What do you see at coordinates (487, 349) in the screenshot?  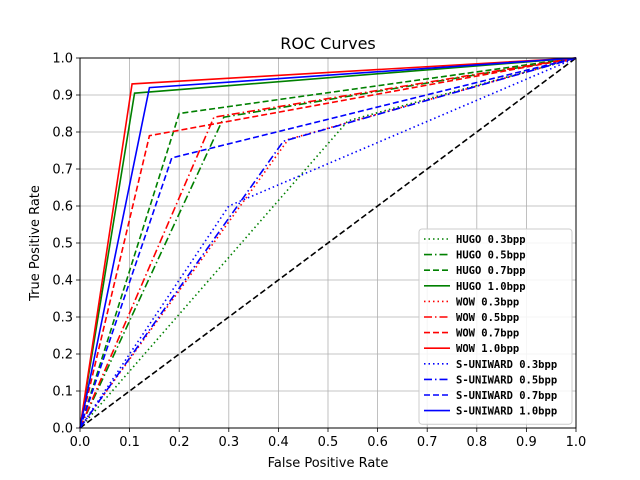 I see `legend-label: WOW 1.0bpp` at bounding box center [487, 349].